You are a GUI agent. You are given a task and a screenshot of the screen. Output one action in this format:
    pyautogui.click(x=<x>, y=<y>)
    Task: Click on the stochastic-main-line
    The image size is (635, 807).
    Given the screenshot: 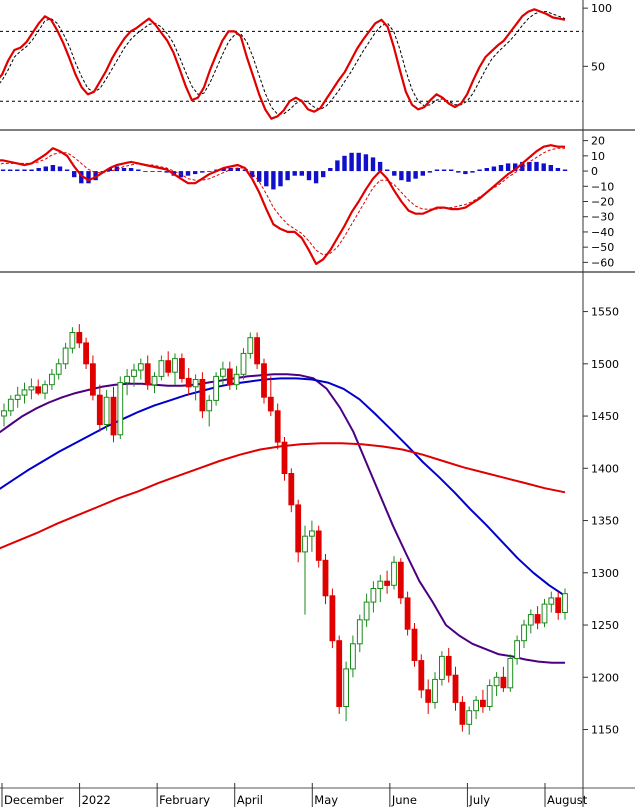 What is the action you would take?
    pyautogui.click(x=283, y=64)
    